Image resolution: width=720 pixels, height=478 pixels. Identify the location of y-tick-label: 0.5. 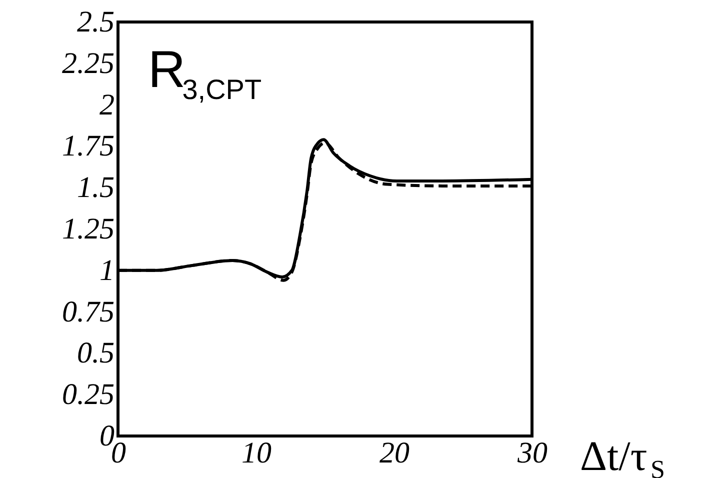
(95, 353).